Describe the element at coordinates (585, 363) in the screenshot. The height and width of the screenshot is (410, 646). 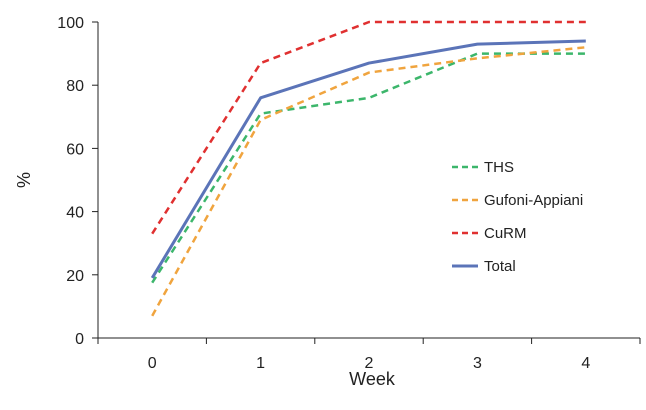
I see `x-tick-label: 4` at that location.